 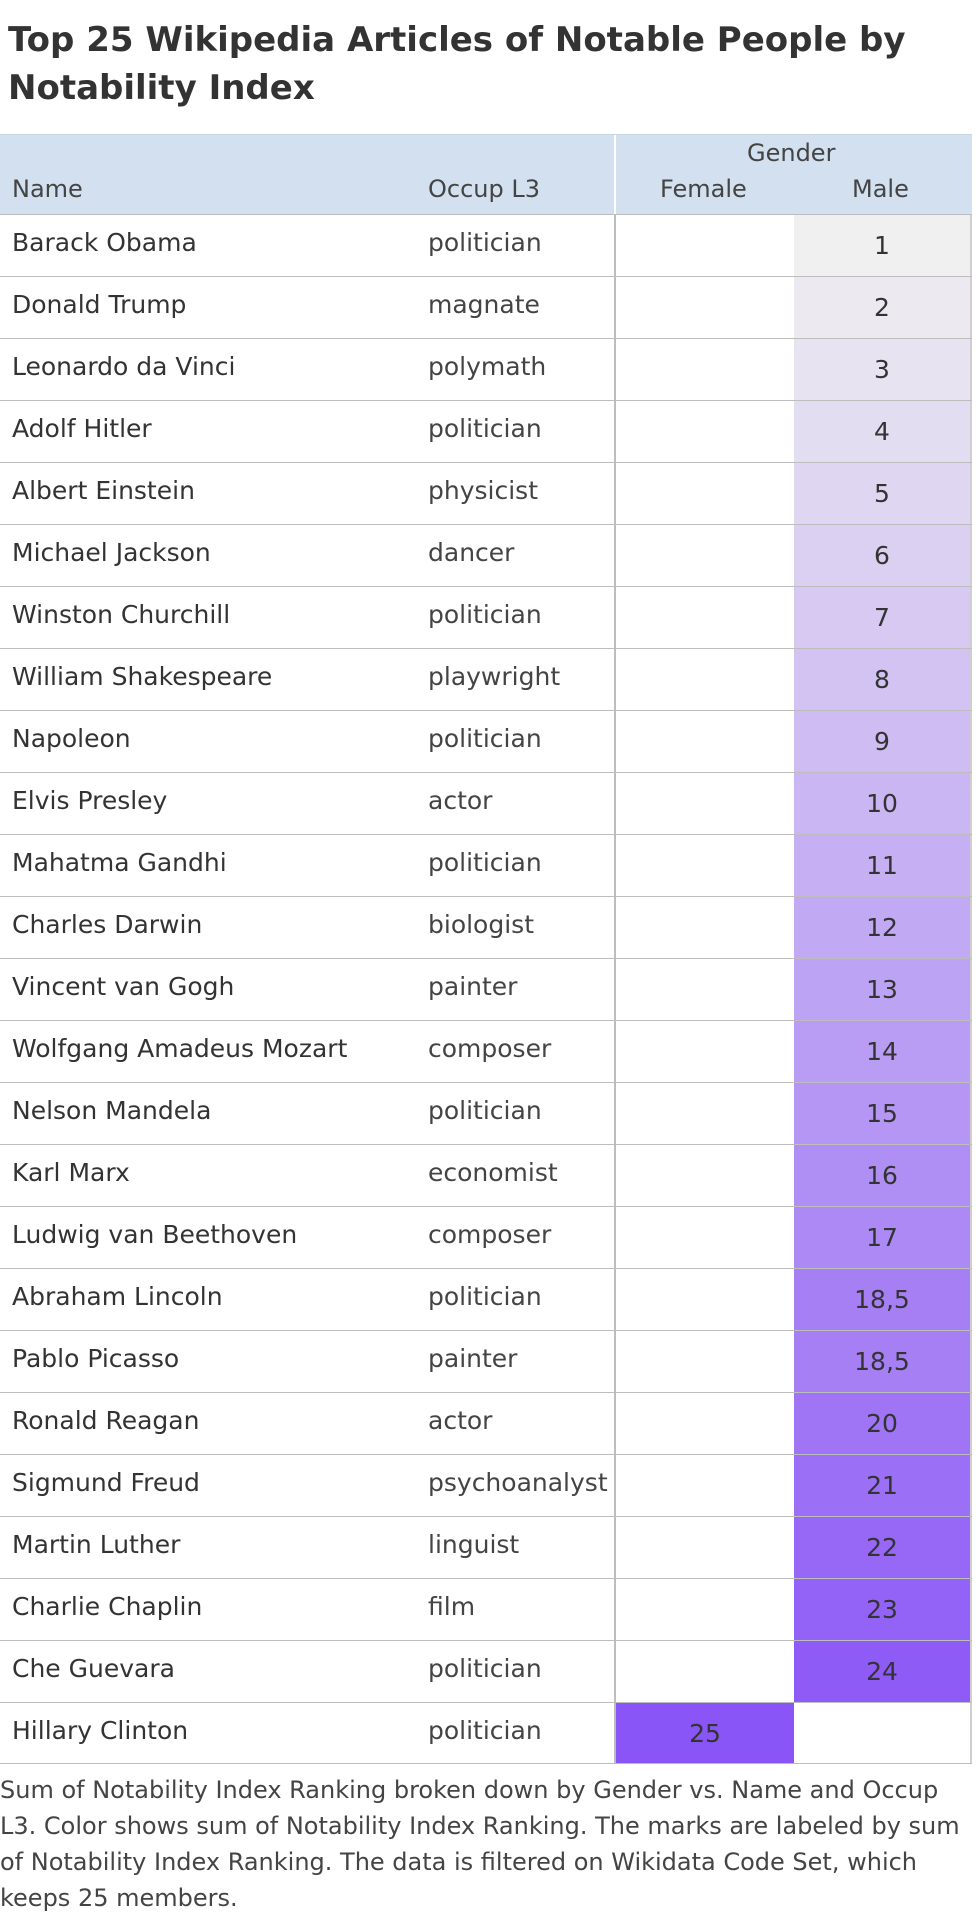 What do you see at coordinates (882, 493) in the screenshot?
I see `heatmap-cell-male: 5` at bounding box center [882, 493].